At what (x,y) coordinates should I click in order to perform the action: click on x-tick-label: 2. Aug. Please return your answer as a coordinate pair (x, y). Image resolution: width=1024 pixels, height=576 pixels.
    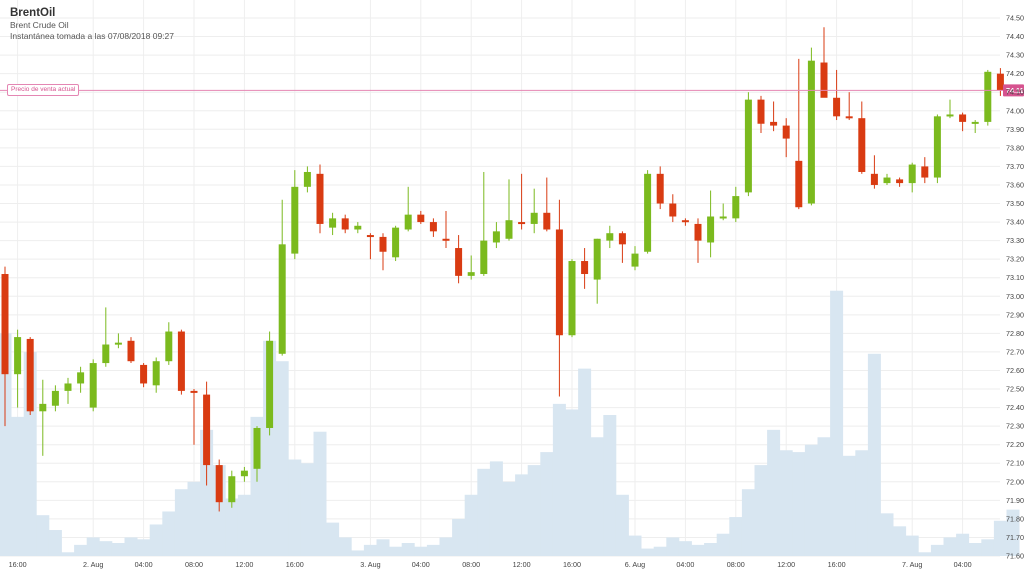
    Looking at the image, I should click on (93, 564).